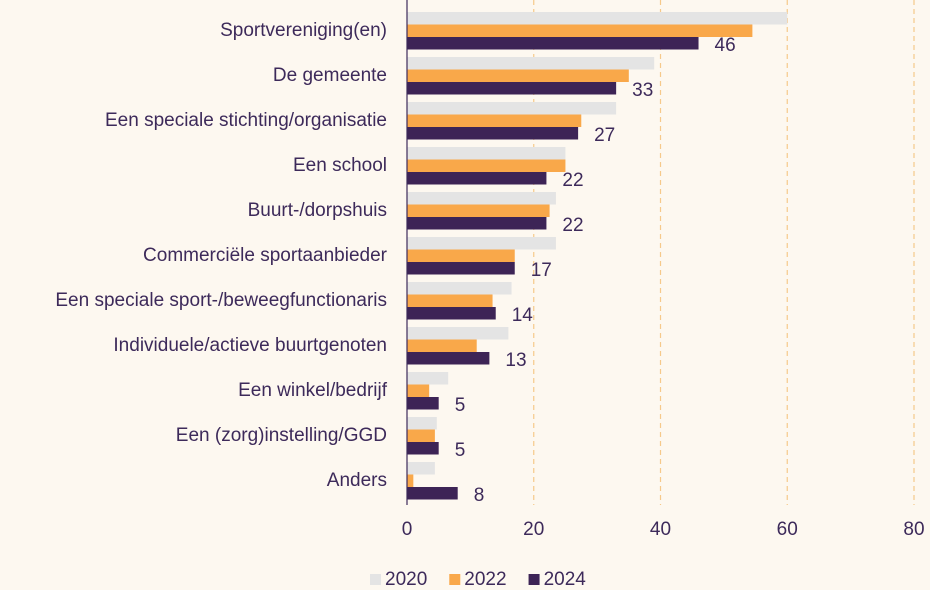 The image size is (930, 590). What do you see at coordinates (357, 480) in the screenshot?
I see `y-tick-label: Anders` at bounding box center [357, 480].